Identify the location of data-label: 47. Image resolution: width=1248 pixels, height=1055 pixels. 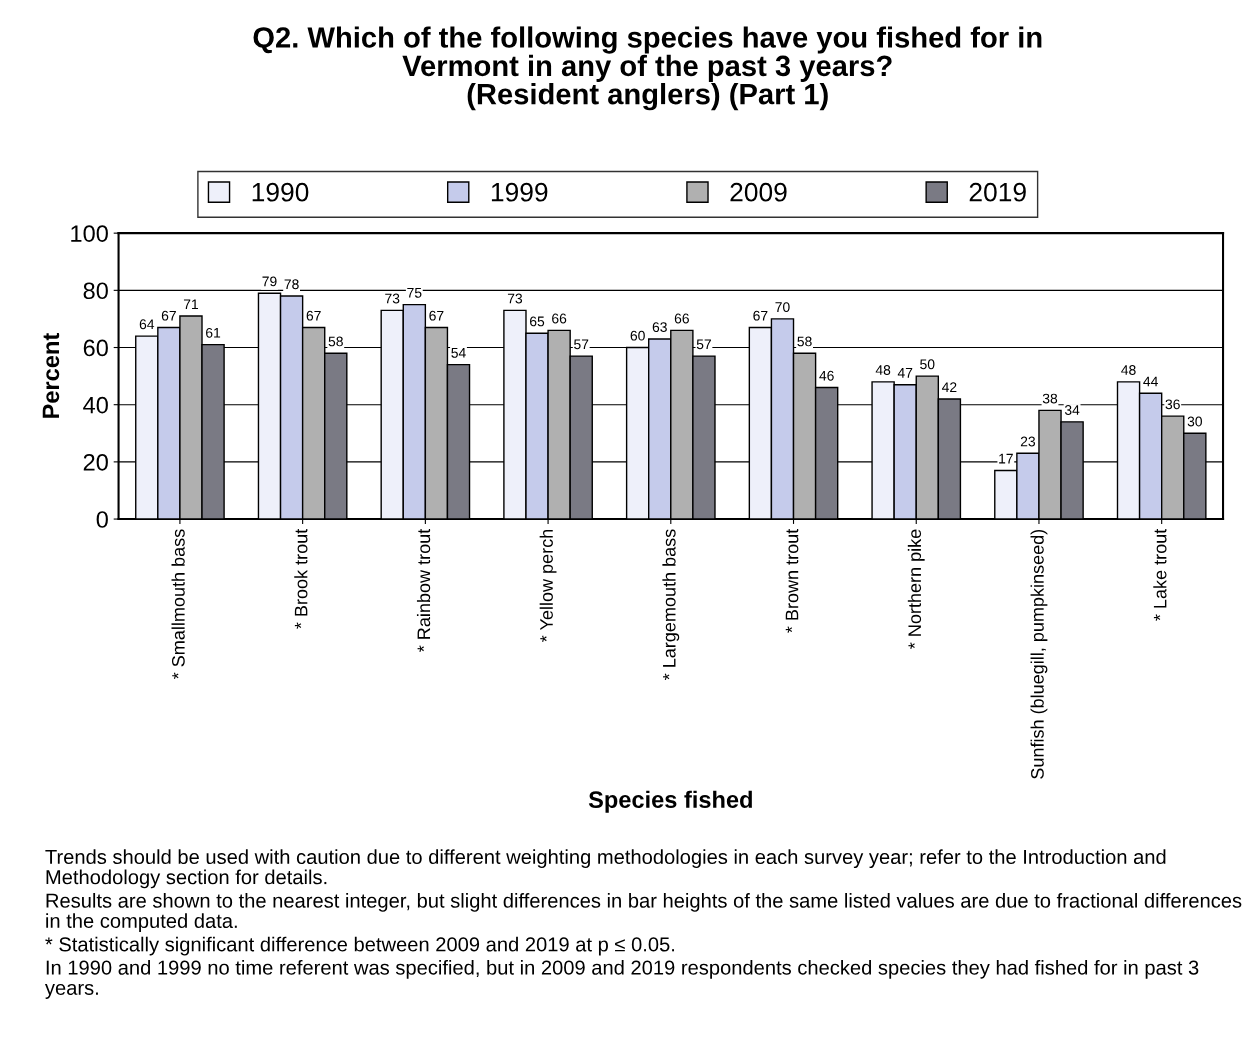
(905, 373).